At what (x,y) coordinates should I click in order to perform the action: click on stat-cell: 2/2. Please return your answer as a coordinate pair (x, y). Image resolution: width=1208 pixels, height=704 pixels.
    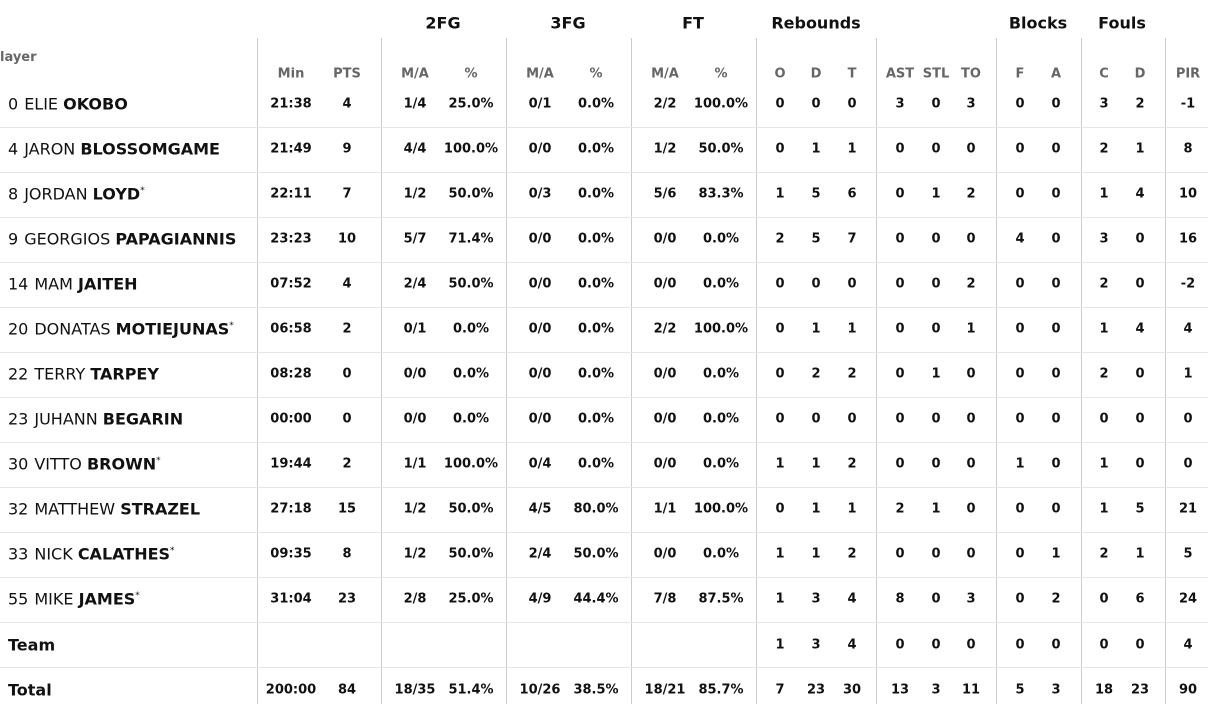
    Looking at the image, I should click on (665, 329).